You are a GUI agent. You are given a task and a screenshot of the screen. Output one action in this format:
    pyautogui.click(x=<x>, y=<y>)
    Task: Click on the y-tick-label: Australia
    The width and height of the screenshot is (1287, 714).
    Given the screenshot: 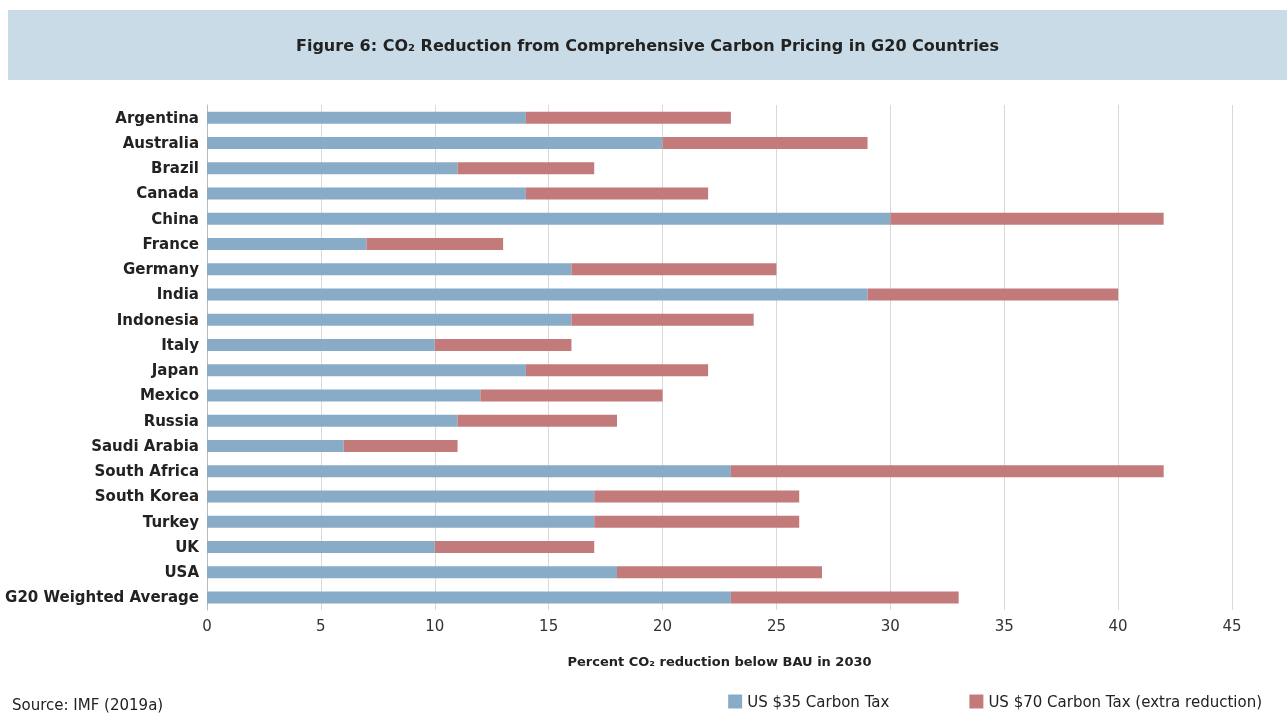 What is the action you would take?
    pyautogui.click(x=160, y=142)
    